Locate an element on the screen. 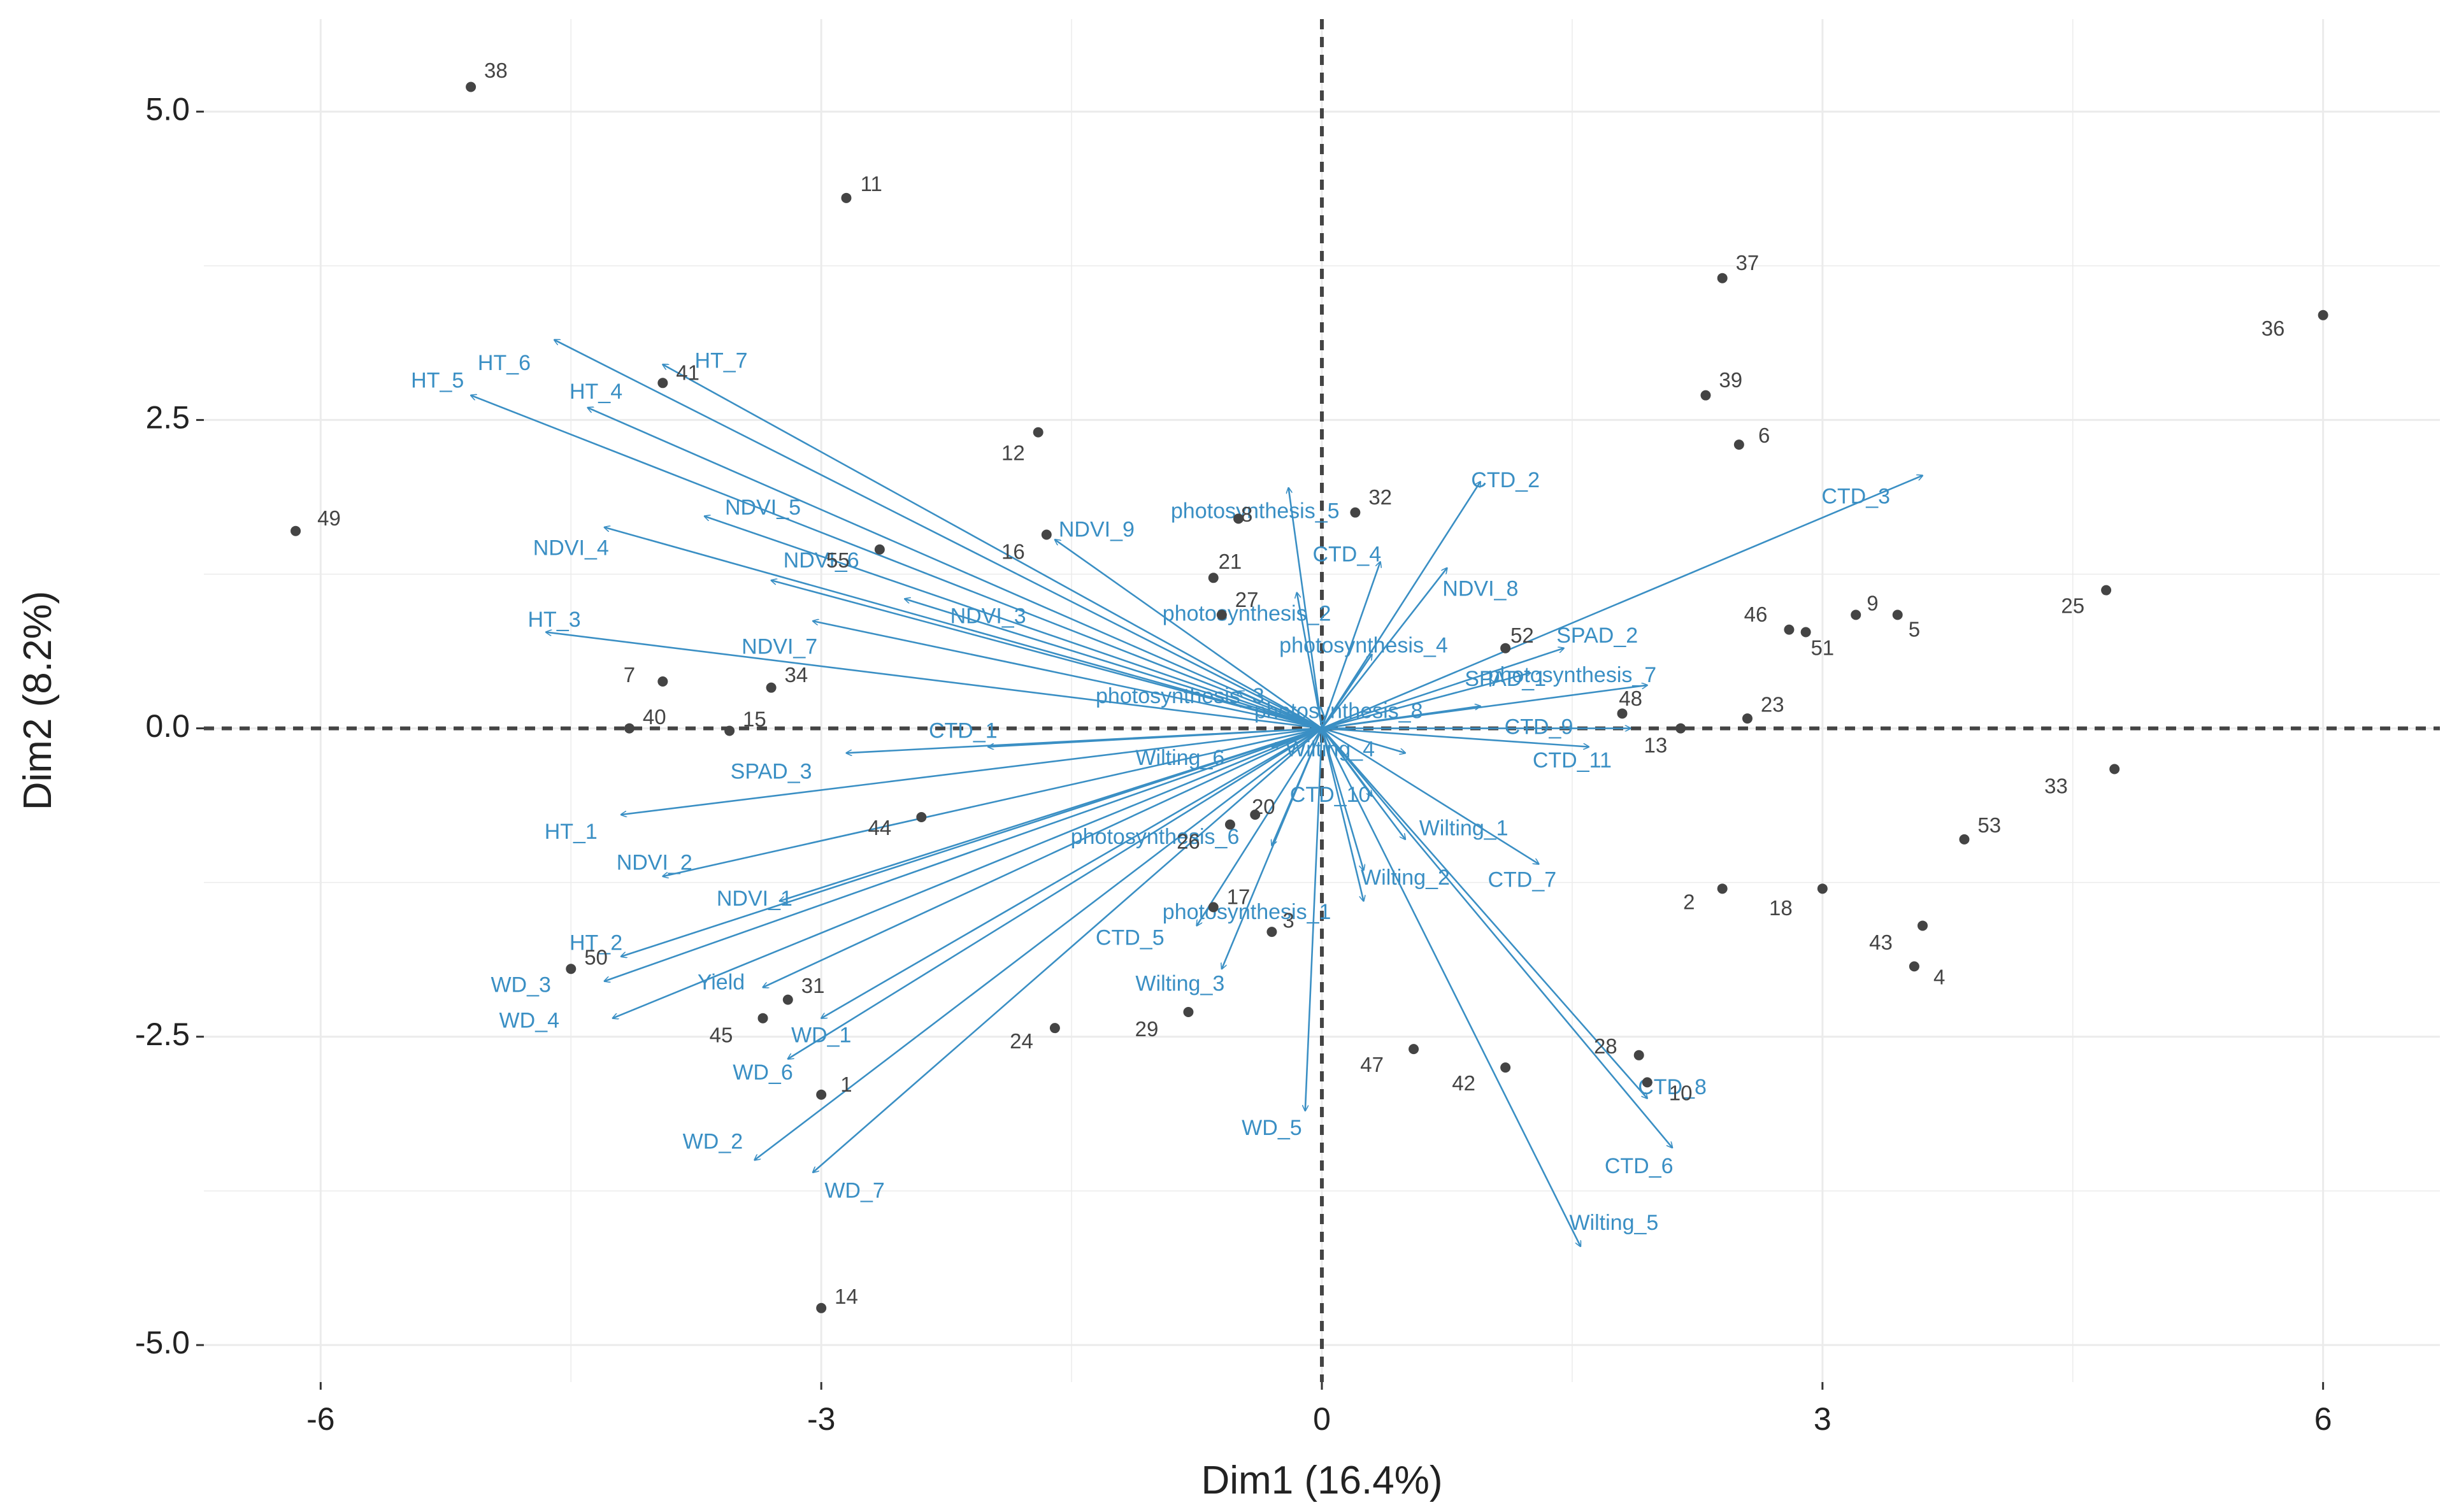 The image size is (2452, 1512). individual-label-13: 13 is located at coordinates (1656, 745).